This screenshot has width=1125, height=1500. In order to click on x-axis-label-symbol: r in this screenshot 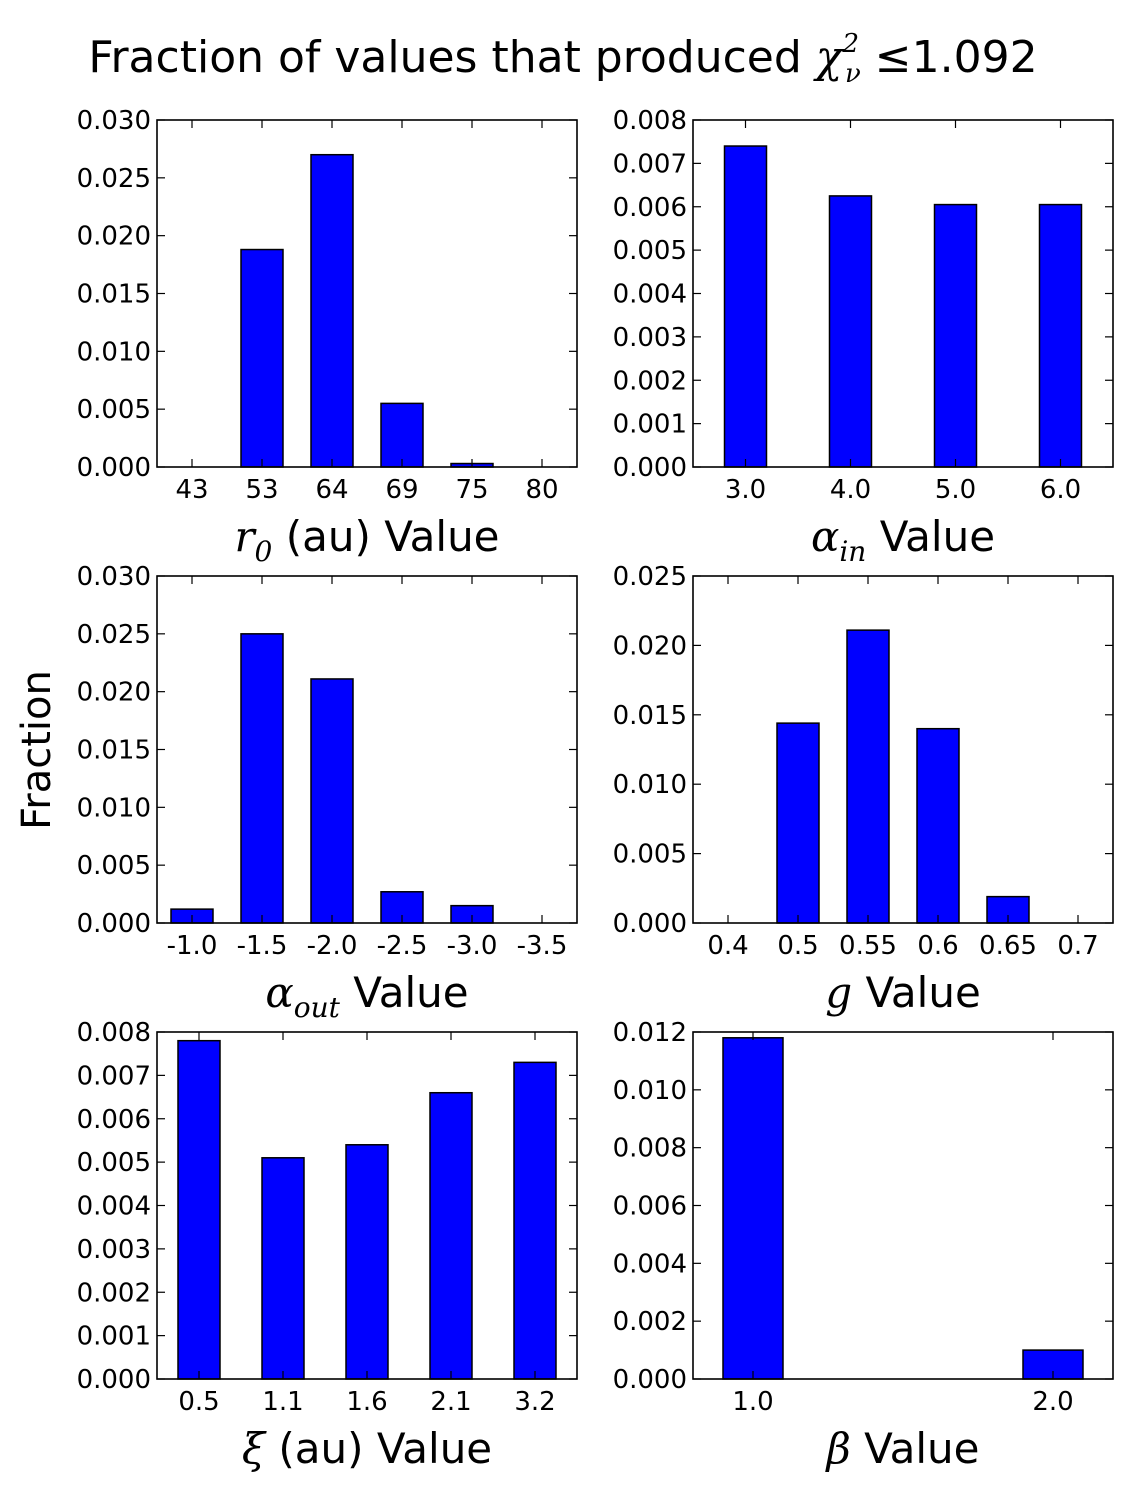, I will do `click(245, 536)`.